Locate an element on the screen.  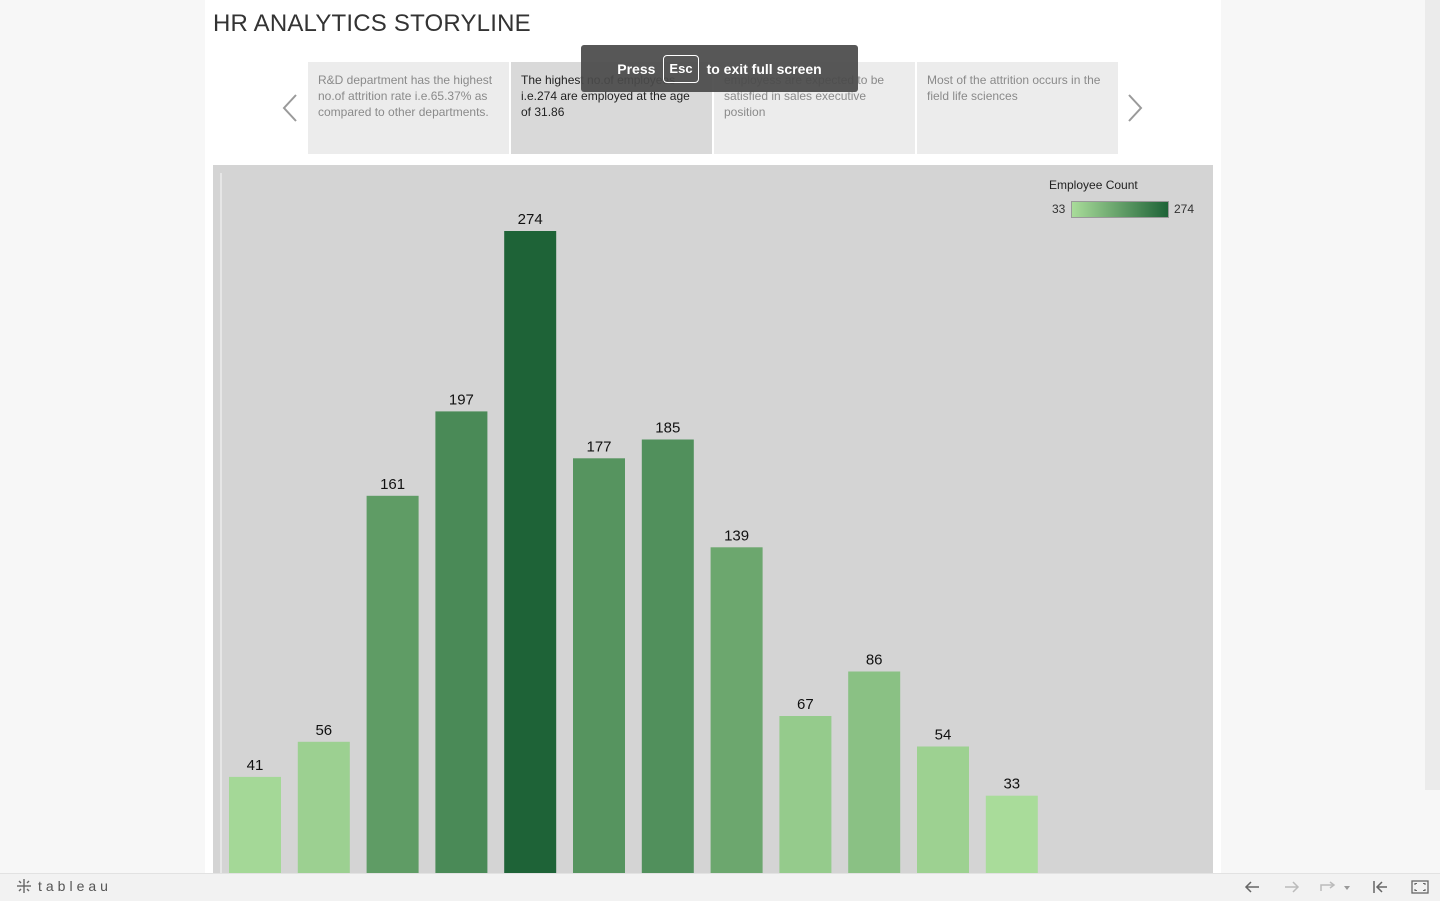
revert-button is located at coordinates (1380, 887).